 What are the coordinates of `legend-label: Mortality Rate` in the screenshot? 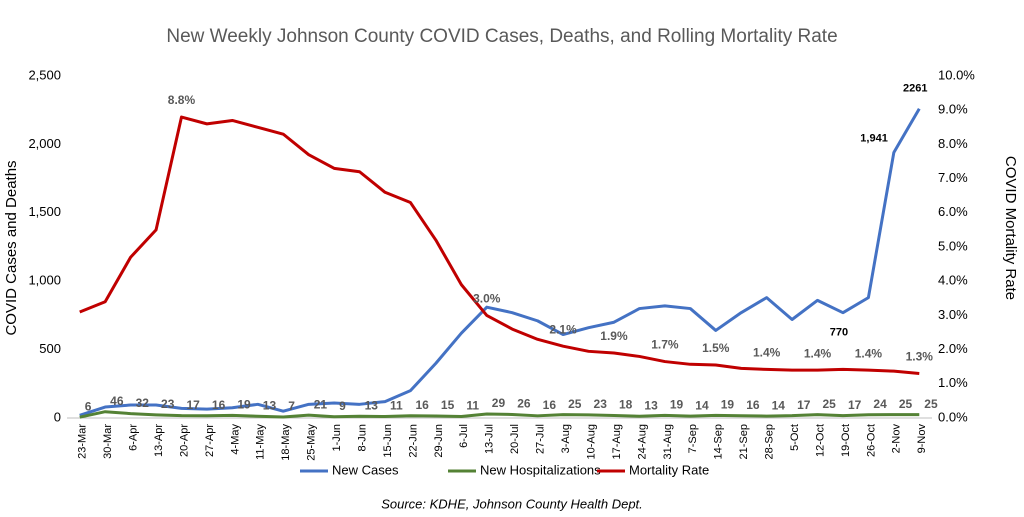 It's located at (669, 469).